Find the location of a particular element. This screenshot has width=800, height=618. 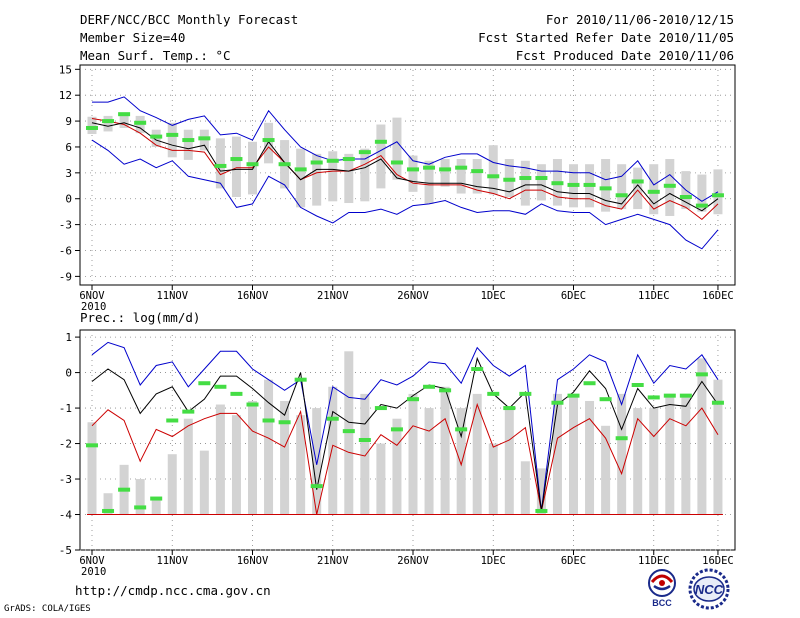

member-size-label: Member Size=40 is located at coordinates (133, 37).